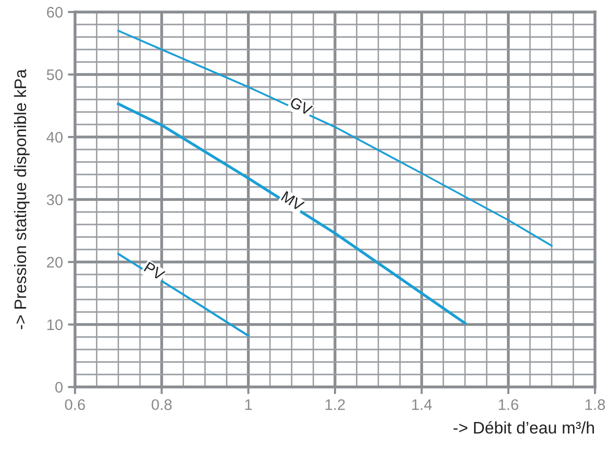 The image size is (611, 450). Describe the element at coordinates (422, 404) in the screenshot. I see `x-tick-label: 1.4` at that location.